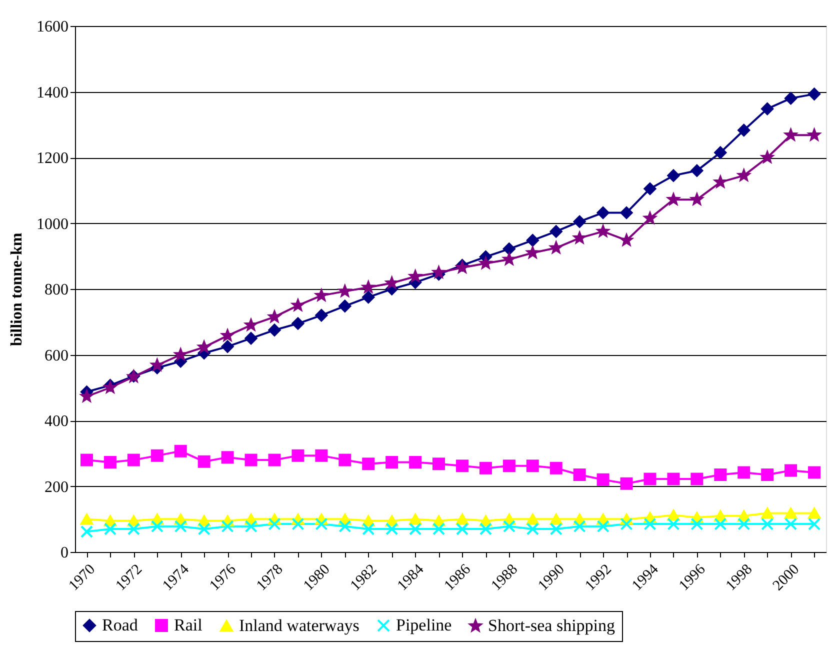 The image size is (830, 646). What do you see at coordinates (552, 626) in the screenshot?
I see `legend-label: Short-sea shipping` at bounding box center [552, 626].